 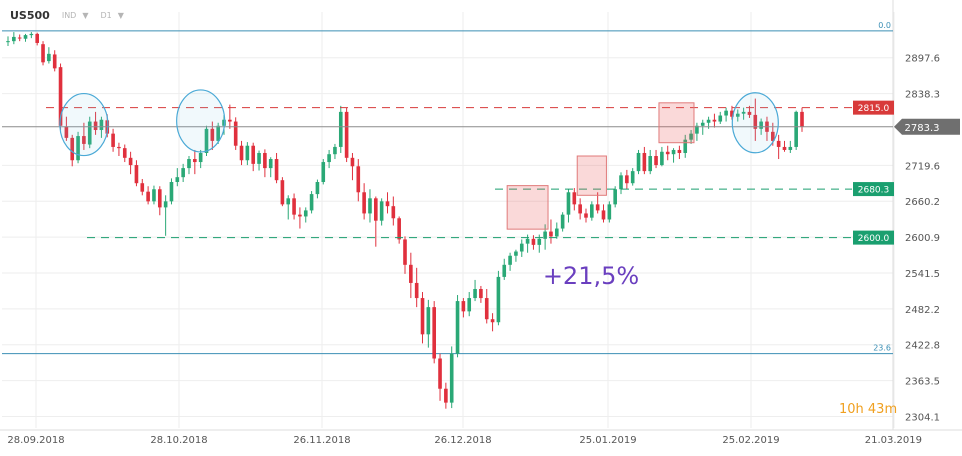 I want to click on level-price-label: 2680.3, so click(x=874, y=191).